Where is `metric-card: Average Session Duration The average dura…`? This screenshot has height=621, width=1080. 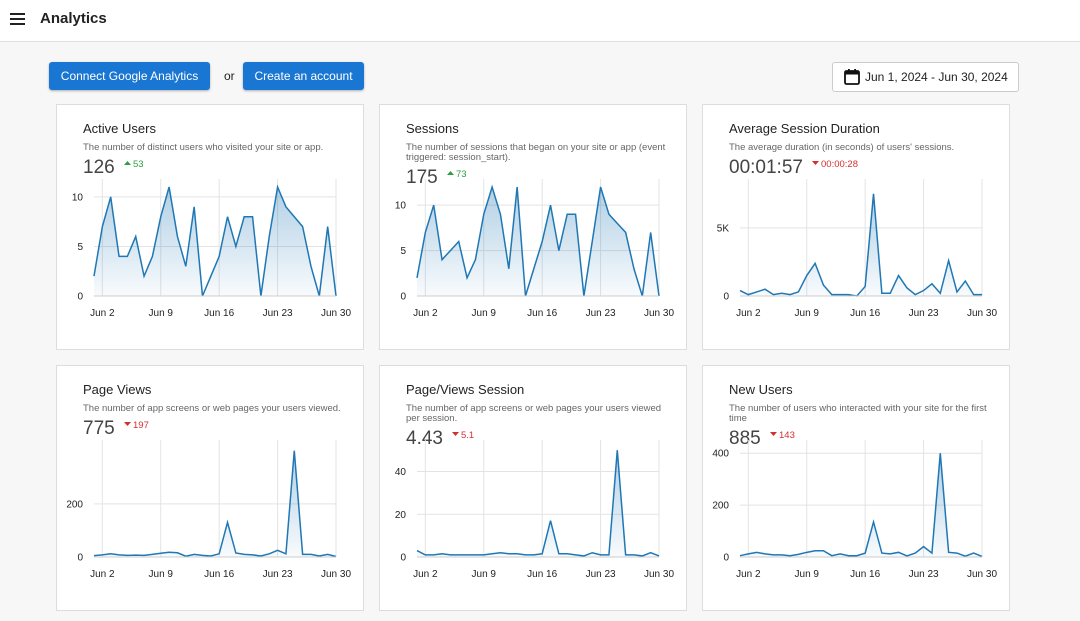
metric-card: Average Session Duration The average dura… is located at coordinates (856, 227).